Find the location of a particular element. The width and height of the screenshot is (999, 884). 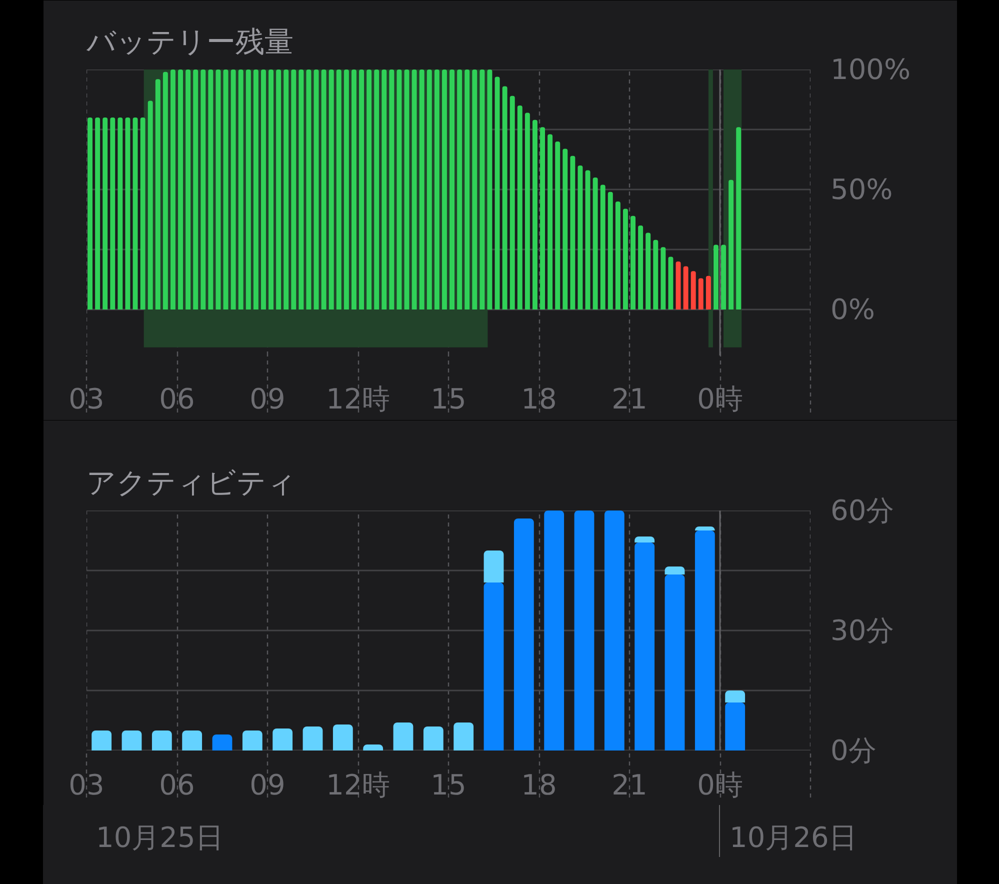

x-tick-label: 21 is located at coordinates (630, 399).